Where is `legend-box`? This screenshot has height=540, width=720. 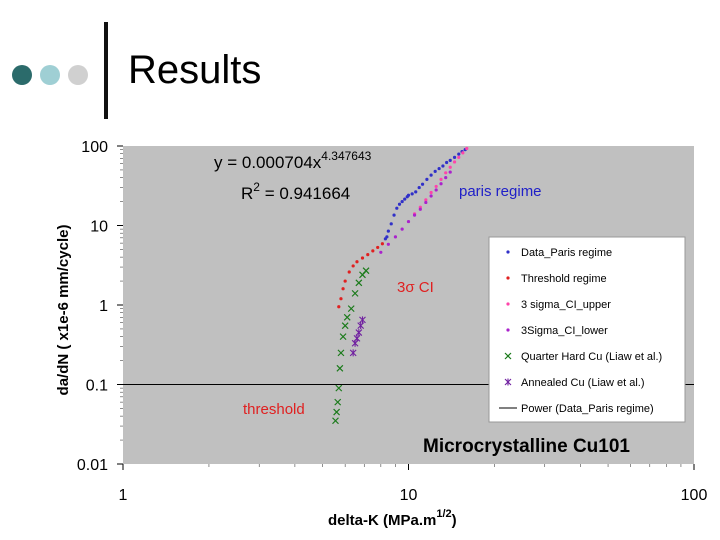
legend-box is located at coordinates (587, 329).